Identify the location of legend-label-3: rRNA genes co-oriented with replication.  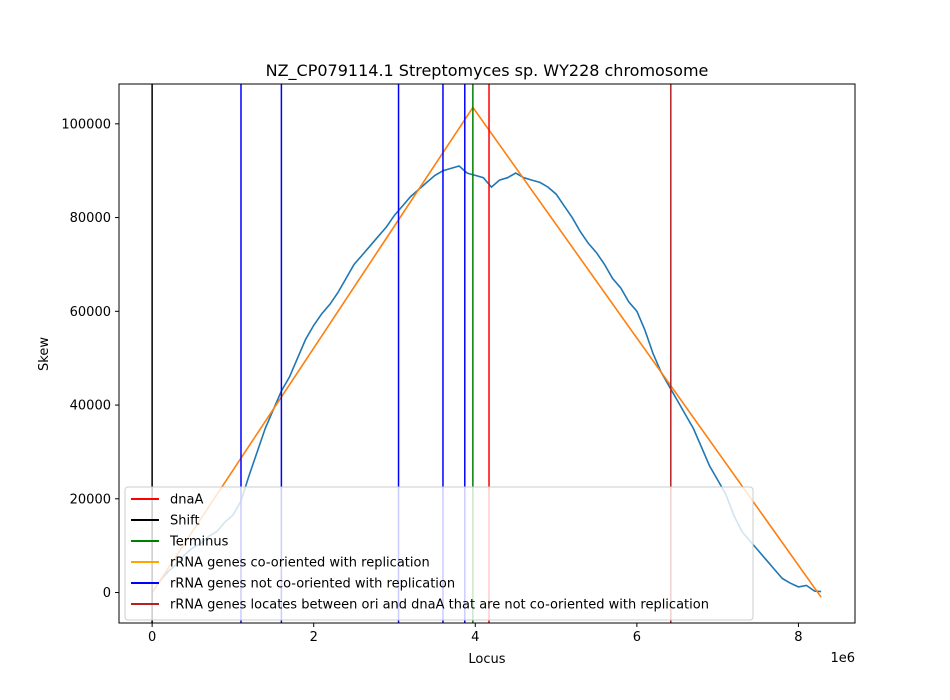
(300, 563).